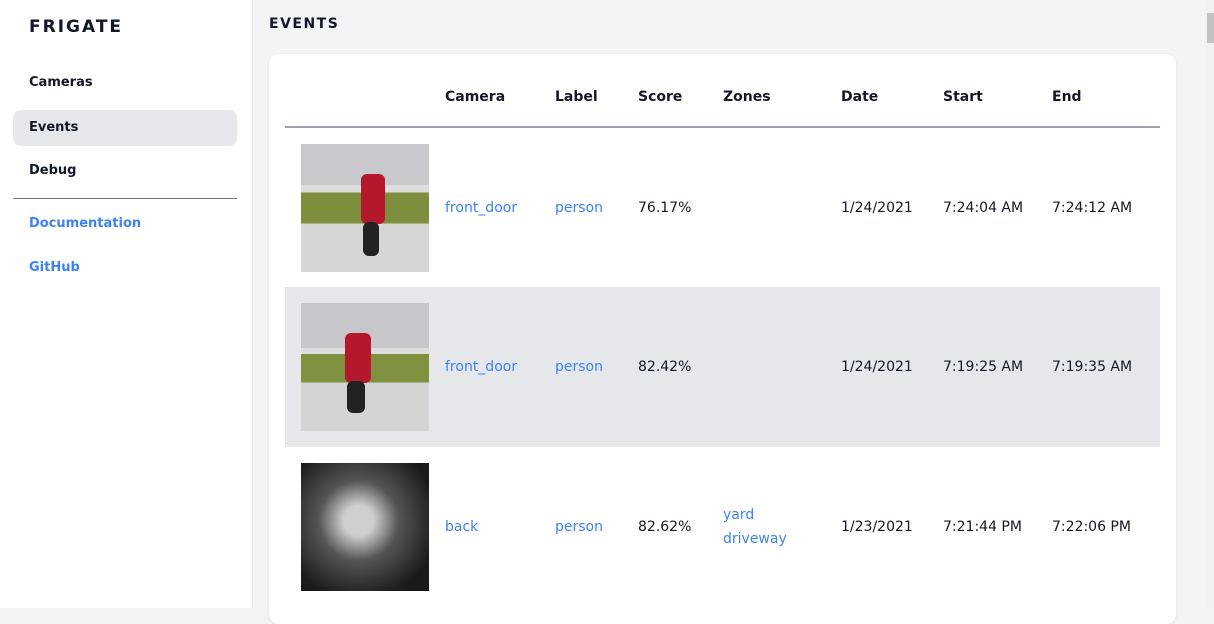 The image size is (1214, 624). What do you see at coordinates (61, 82) in the screenshot?
I see `sidebar-item-cameras: Cameras` at bounding box center [61, 82].